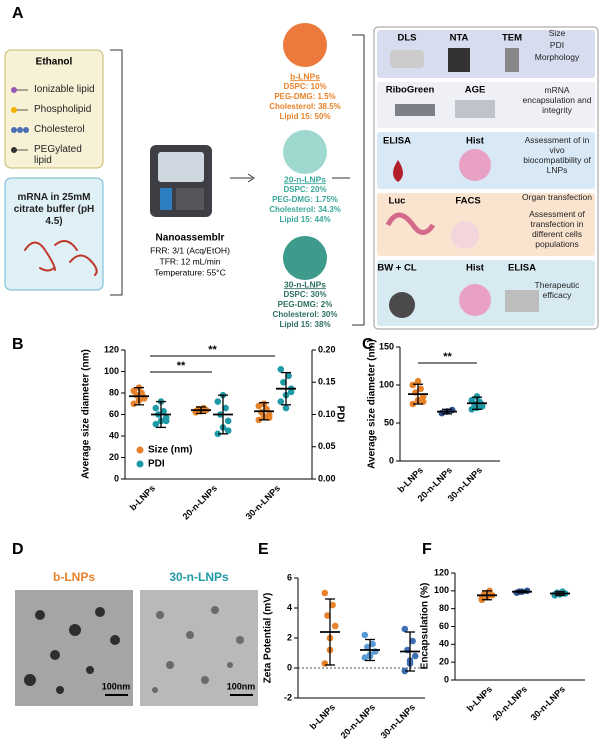  Describe the element at coordinates (289, 637) in the screenshot. I see `tick-label: 2` at that location.